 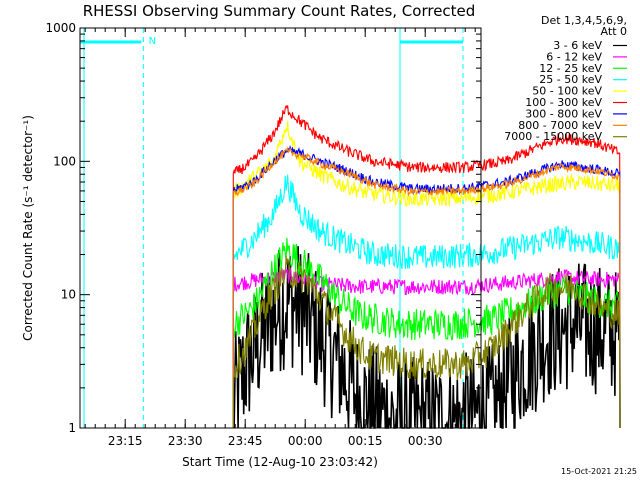 I want to click on x-tick-label: 23:30, so click(x=185, y=441).